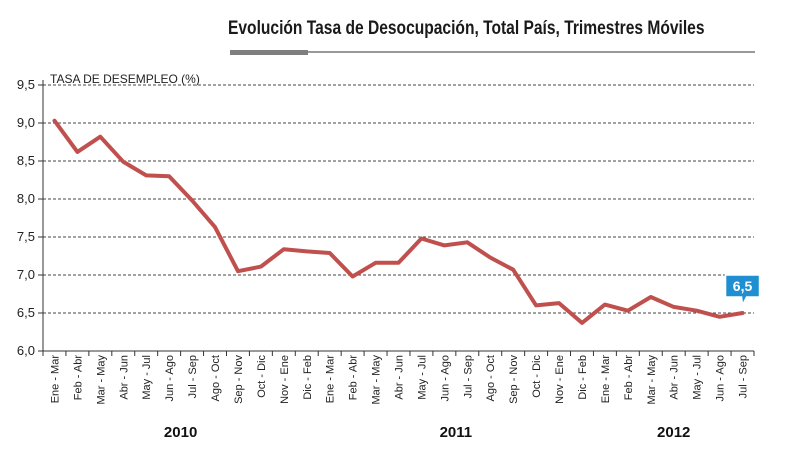 Image resolution: width=785 pixels, height=457 pixels. What do you see at coordinates (26, 160) in the screenshot?
I see `y-tick-label: 8,5` at bounding box center [26, 160].